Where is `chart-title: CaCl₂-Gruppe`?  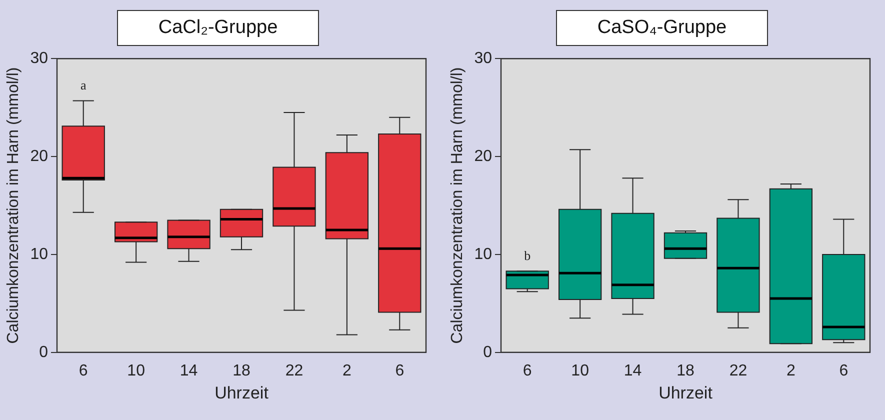 chart-title: CaCl₂-Gruppe is located at coordinates (218, 28).